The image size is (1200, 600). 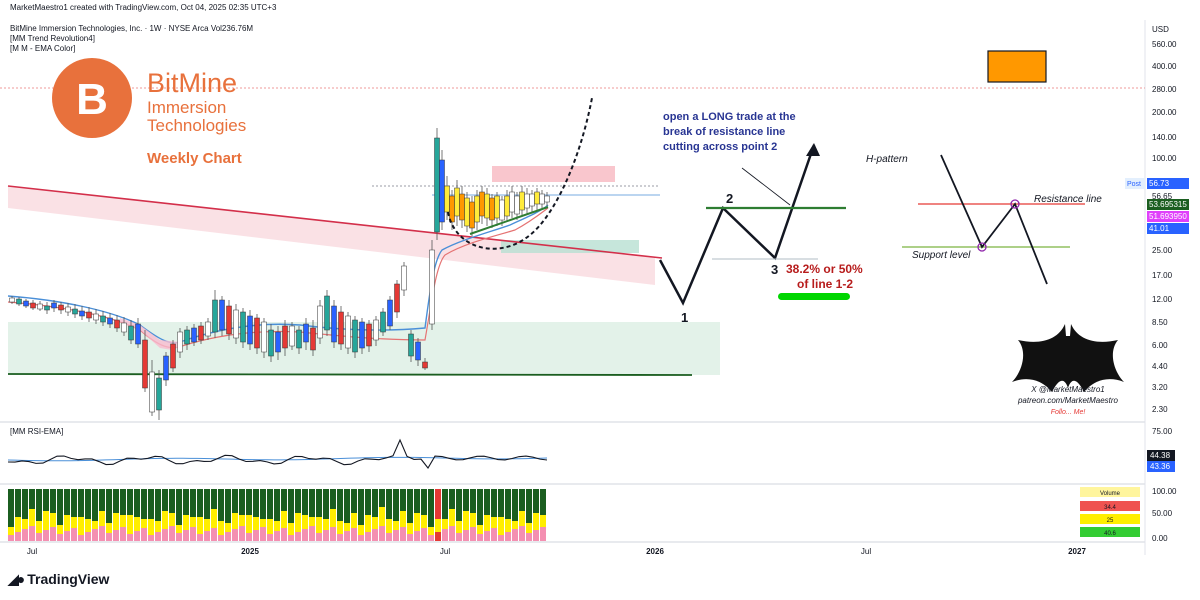 What do you see at coordinates (984, 219) in the screenshot?
I see `h-pattern-sketch: H-pattern Resistance line Support level` at bounding box center [984, 219].